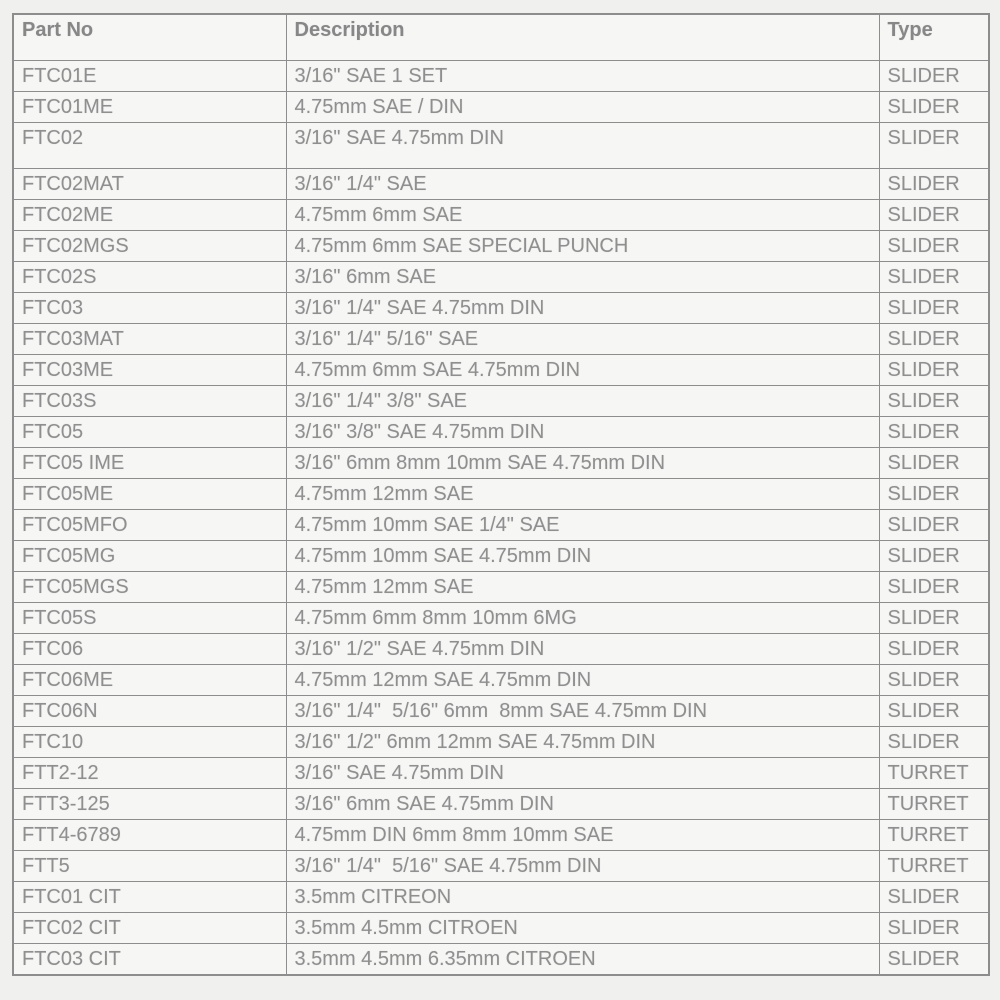 This screenshot has width=1000, height=1000. Describe the element at coordinates (582, 339) in the screenshot. I see `description-cell: 3/16" 1/4" 5/16" SAE` at that location.